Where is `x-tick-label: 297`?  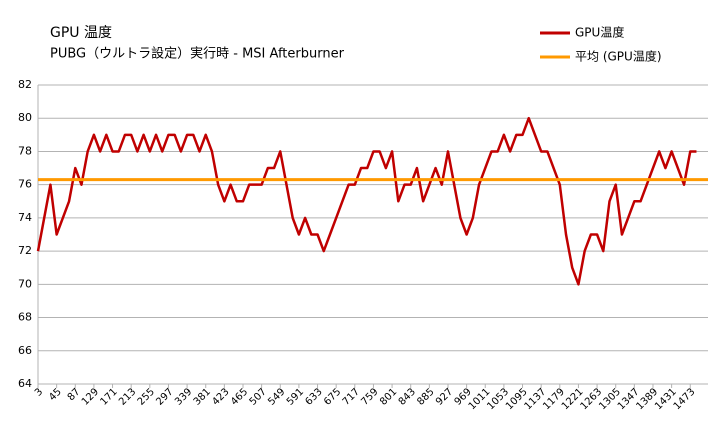 x-tick-label: 297 is located at coordinates (164, 396).